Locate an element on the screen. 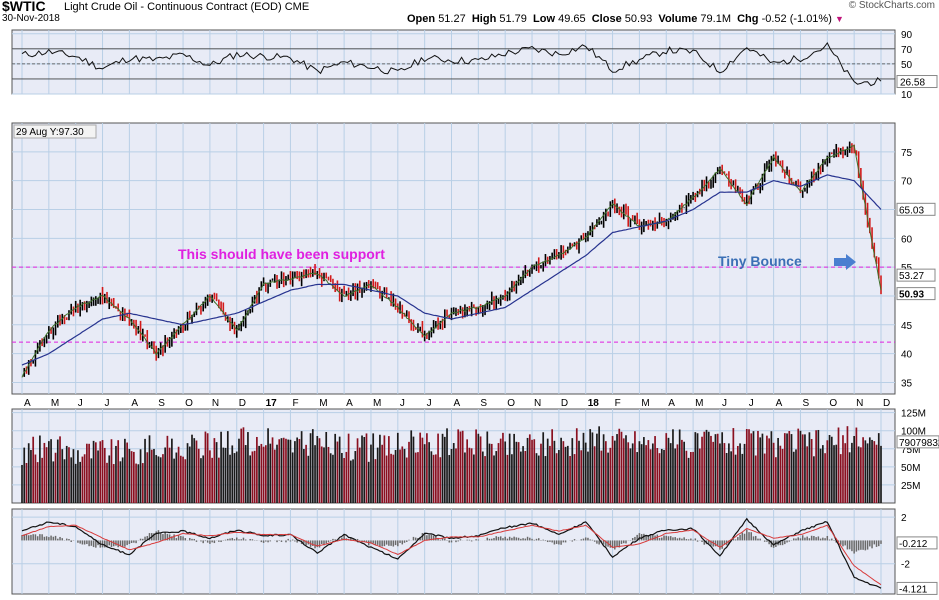 The image size is (939, 600). close-value: 50.93 is located at coordinates (638, 19).